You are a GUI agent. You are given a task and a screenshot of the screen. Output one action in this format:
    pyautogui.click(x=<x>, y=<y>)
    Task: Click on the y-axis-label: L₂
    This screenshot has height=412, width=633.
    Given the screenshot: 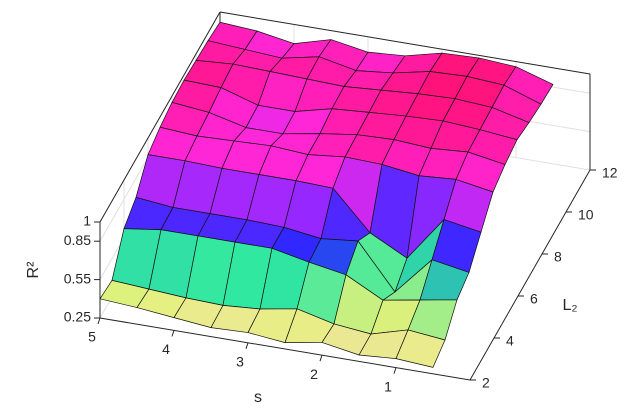 What is the action you would take?
    pyautogui.click(x=569, y=305)
    